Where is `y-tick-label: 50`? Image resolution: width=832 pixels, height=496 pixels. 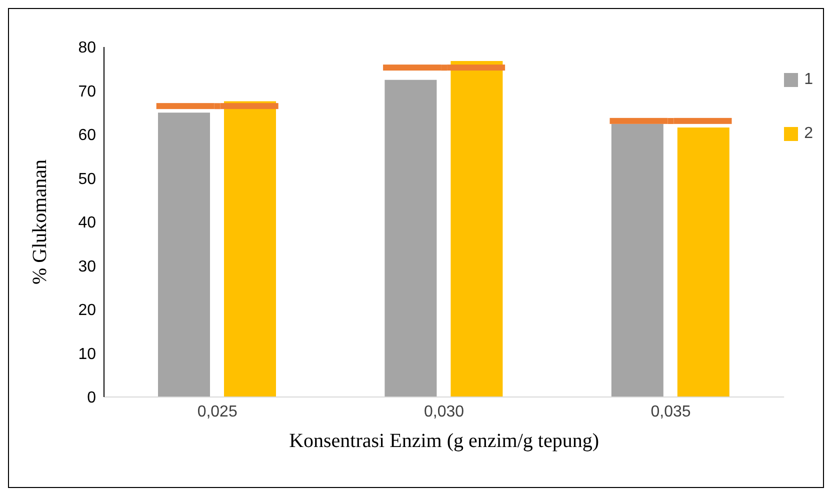 y-tick-label: 50 is located at coordinates (87, 179).